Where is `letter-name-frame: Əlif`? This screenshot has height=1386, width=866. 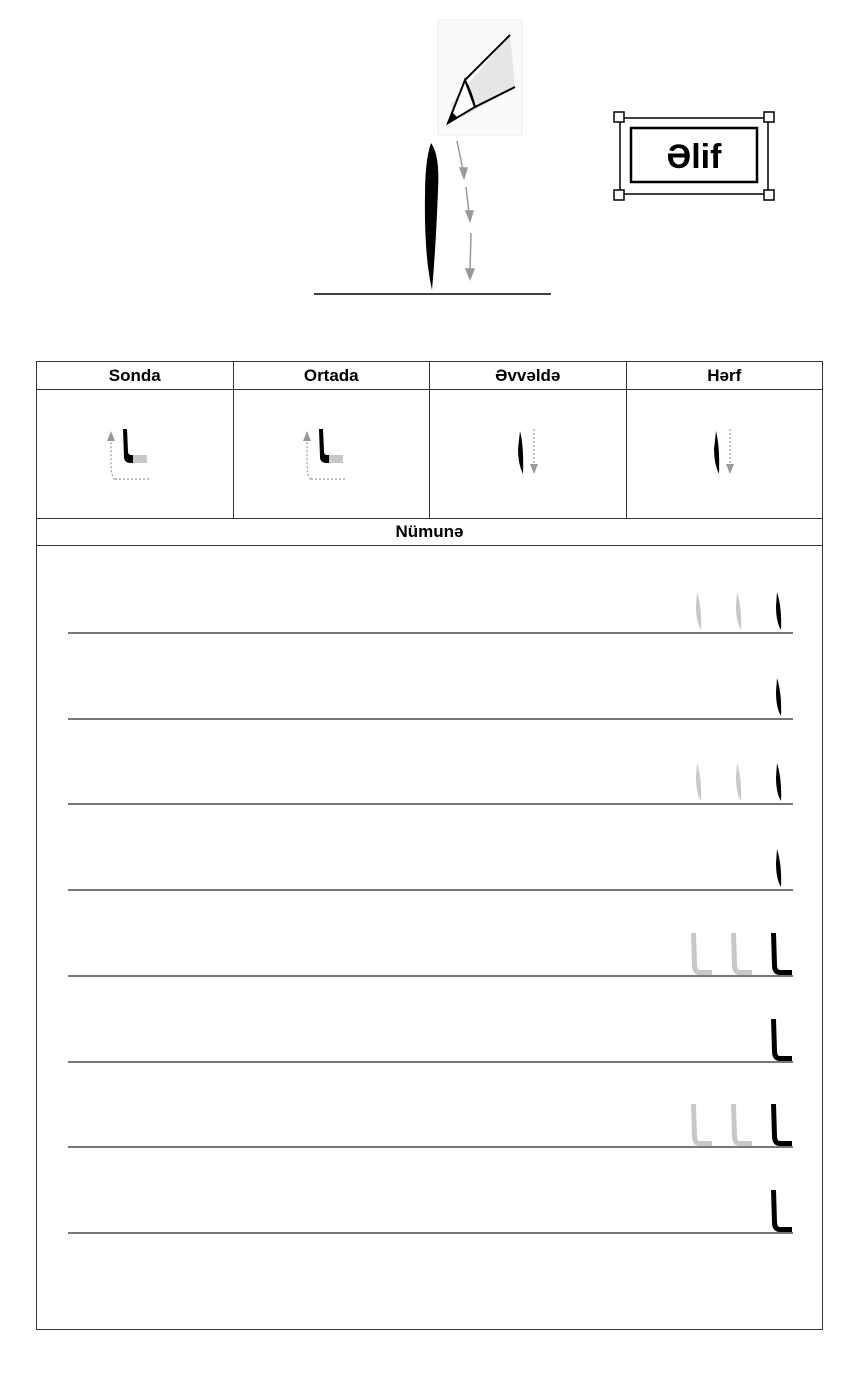 letter-name-frame: Əlif is located at coordinates (694, 156).